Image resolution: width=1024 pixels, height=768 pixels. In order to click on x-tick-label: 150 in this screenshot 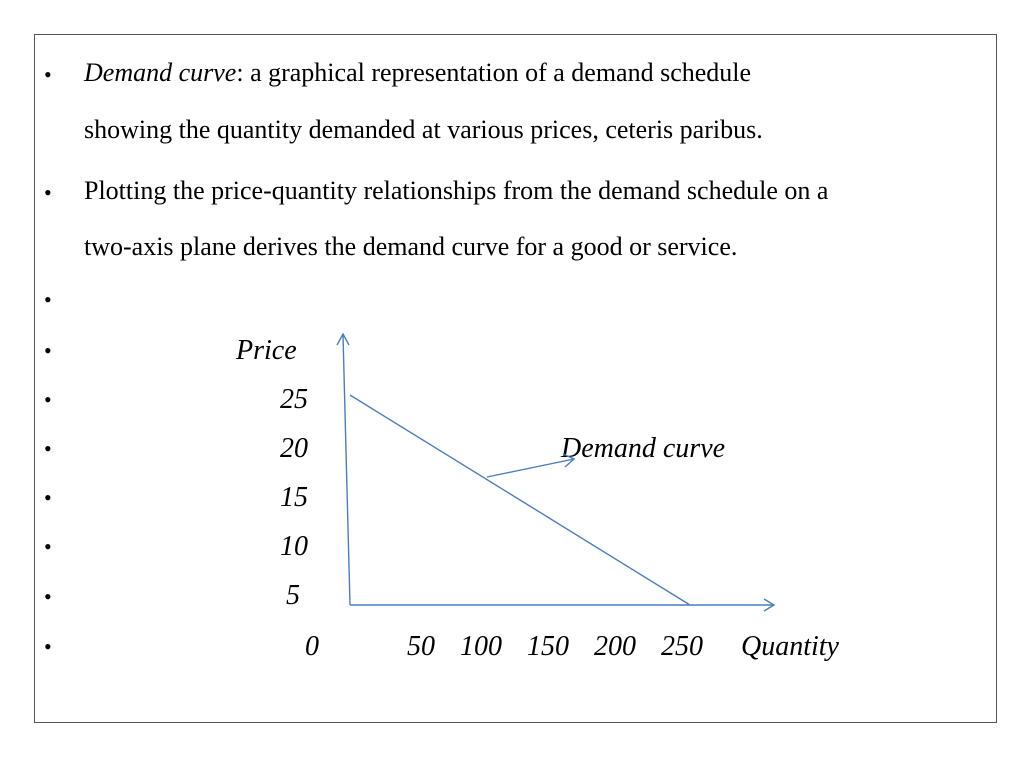, I will do `click(548, 646)`.